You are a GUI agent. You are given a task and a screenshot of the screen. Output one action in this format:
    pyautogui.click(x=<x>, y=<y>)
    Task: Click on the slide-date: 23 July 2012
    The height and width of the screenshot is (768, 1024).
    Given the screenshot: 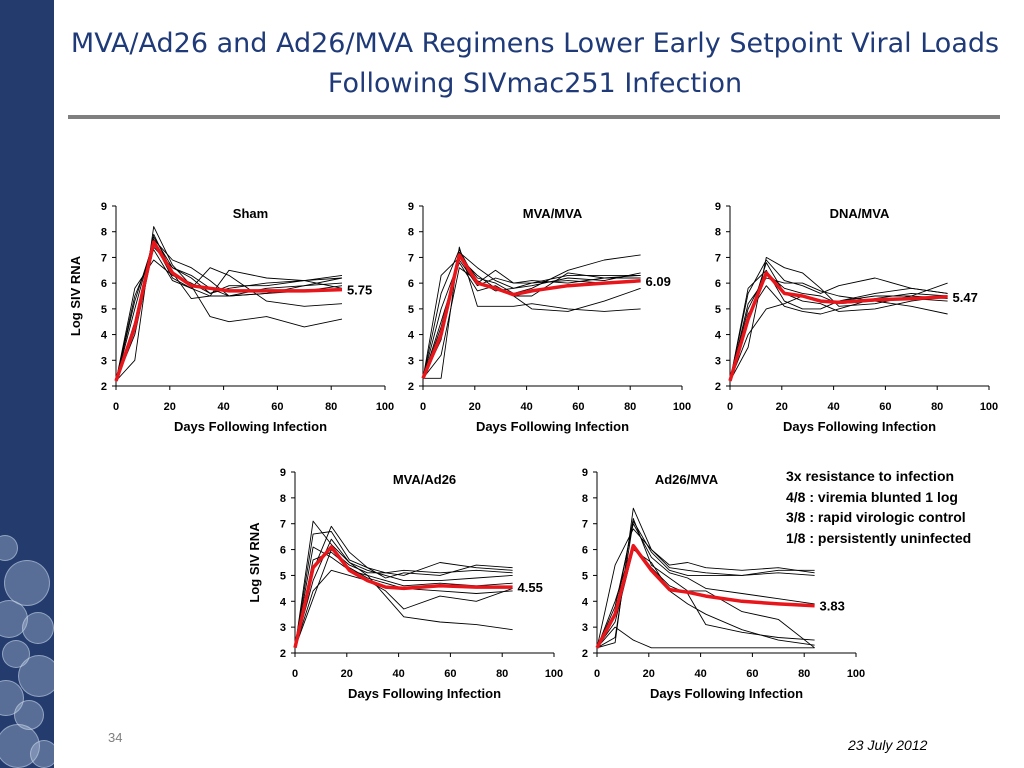 What is the action you would take?
    pyautogui.click(x=888, y=745)
    